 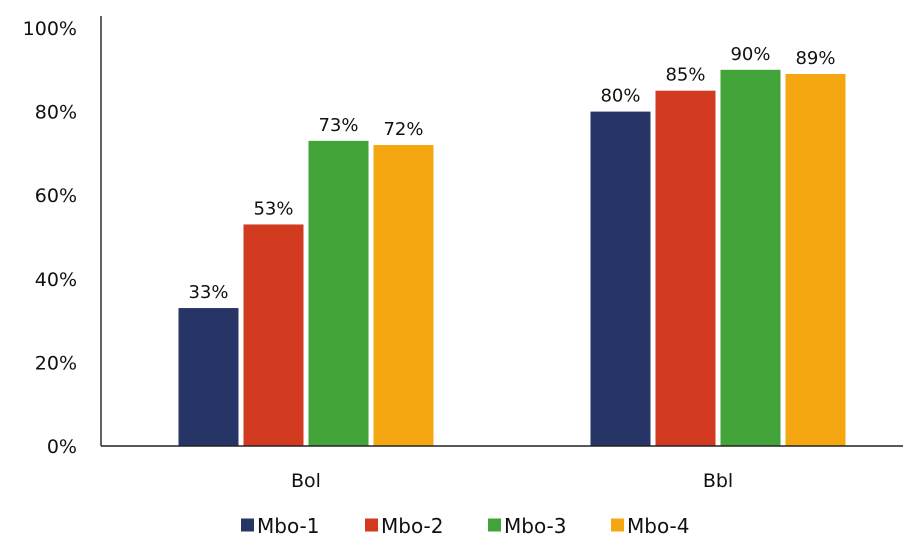 I want to click on legend: Mbo-1 Mbo-2 Mbo-3 Mbo-4, so click(x=465, y=526).